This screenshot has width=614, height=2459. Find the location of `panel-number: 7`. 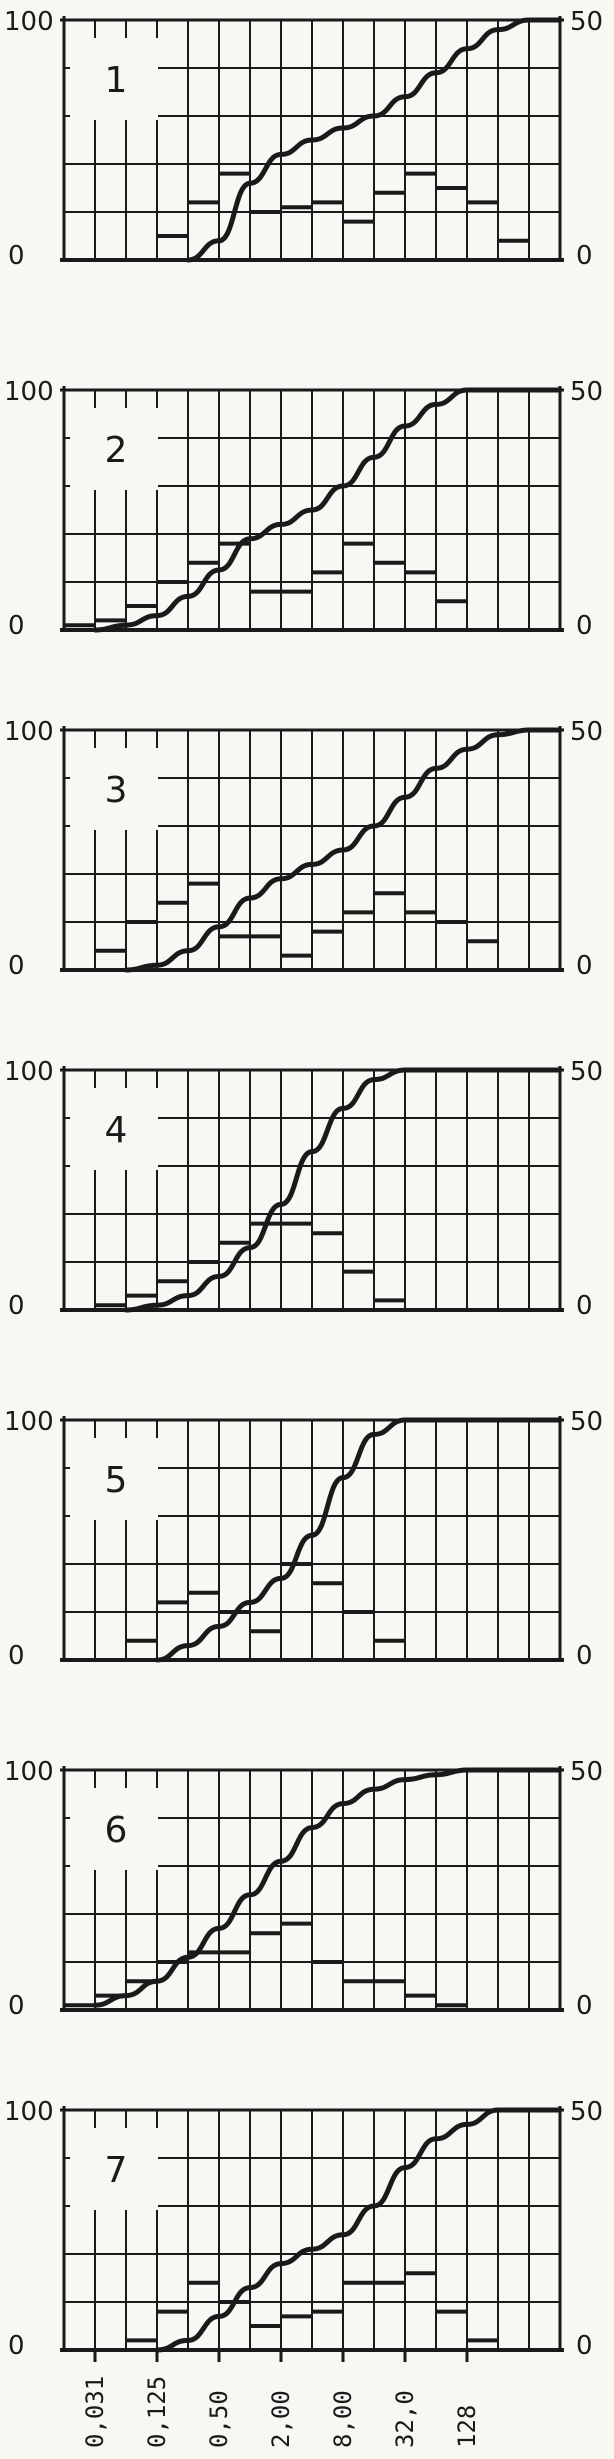

panel-number: 7 is located at coordinates (116, 2170).